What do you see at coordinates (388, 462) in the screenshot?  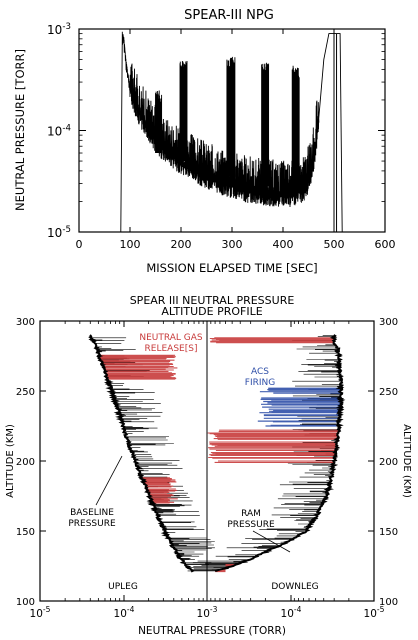 I see `alt-tick-label-right: 200` at bounding box center [388, 462].